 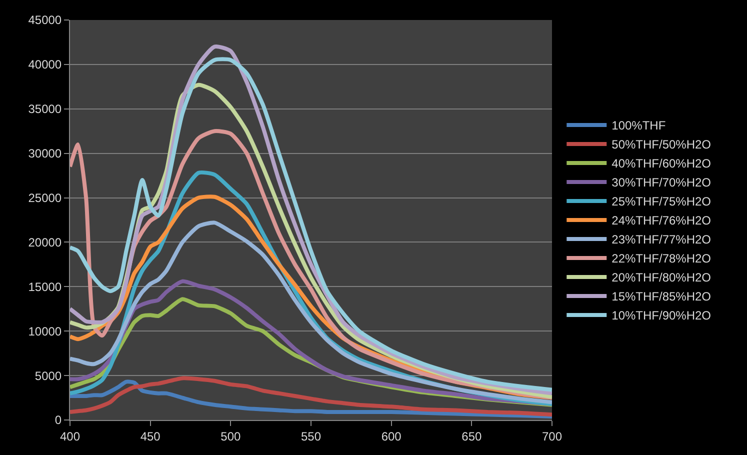 I want to click on x-tick-label: 400, so click(x=70, y=436).